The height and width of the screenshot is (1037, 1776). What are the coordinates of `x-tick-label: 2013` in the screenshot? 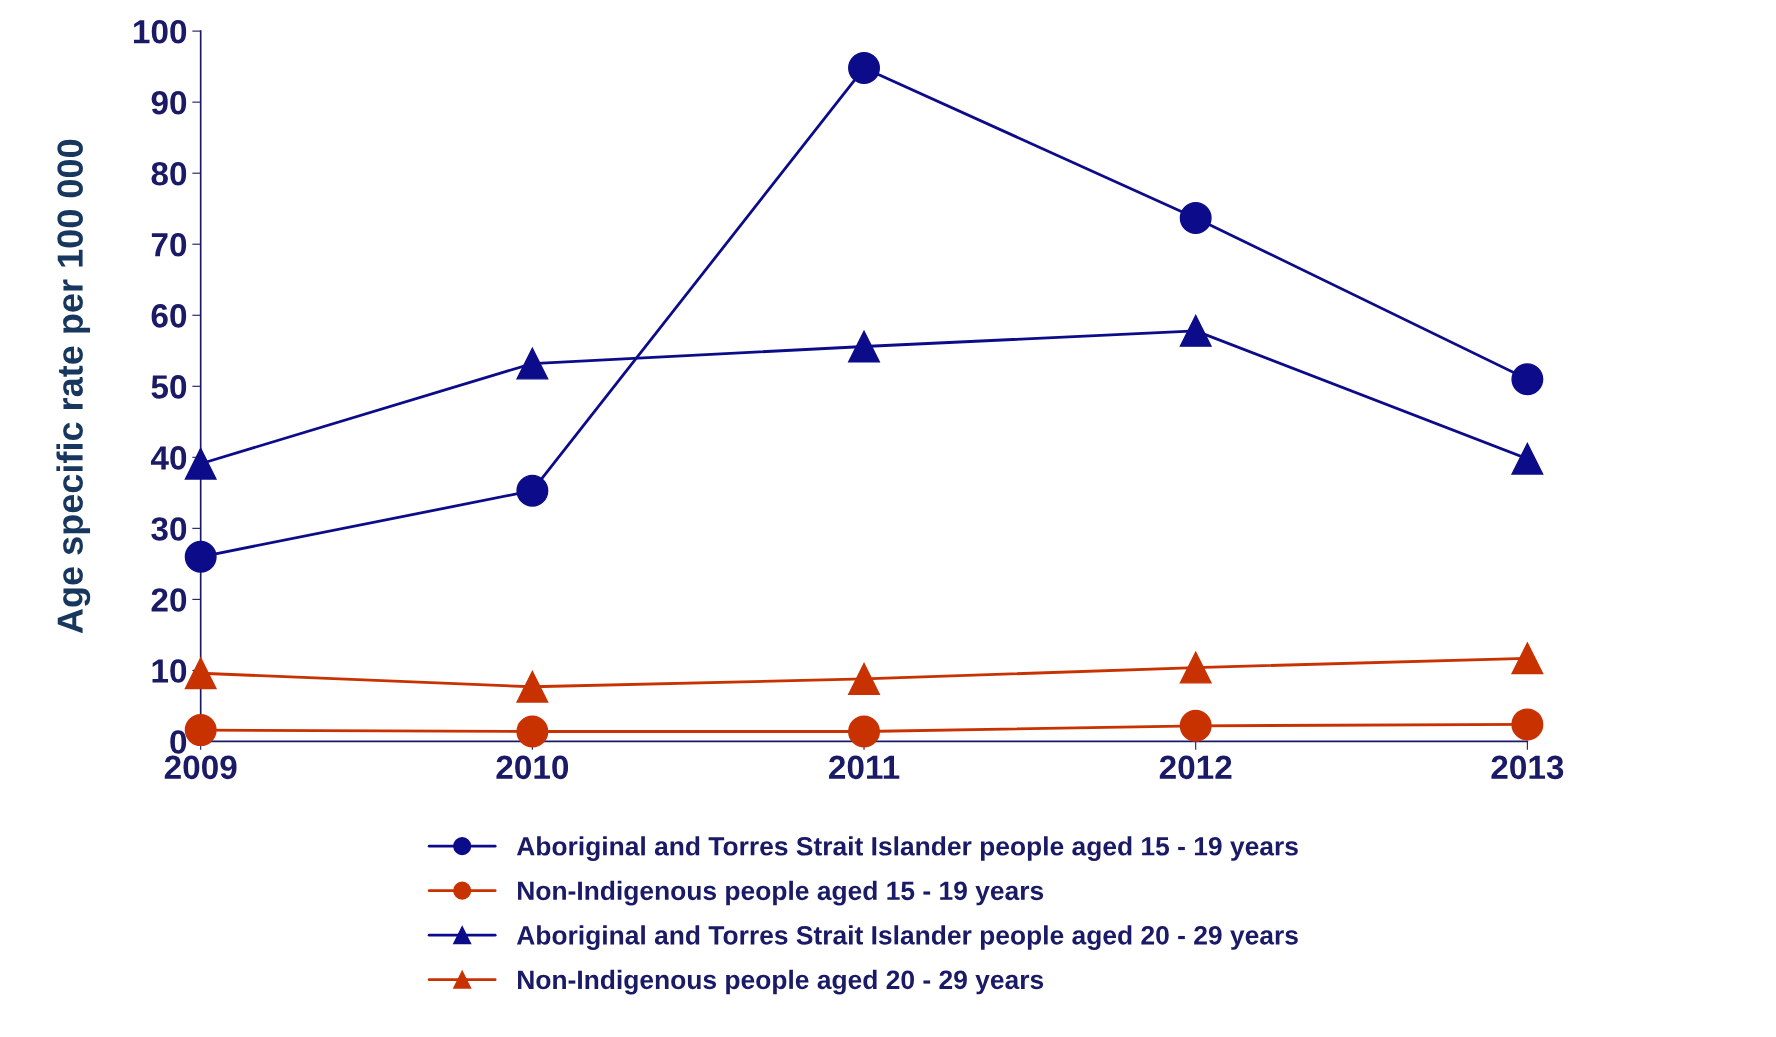 It's located at (1527, 767).